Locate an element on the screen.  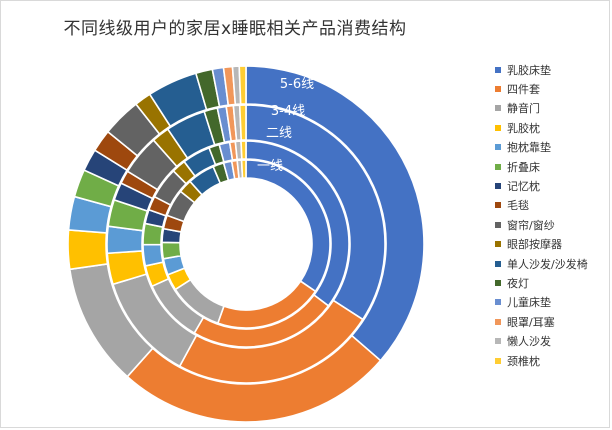
legend-label: 记忆枕 is located at coordinates (523, 187).